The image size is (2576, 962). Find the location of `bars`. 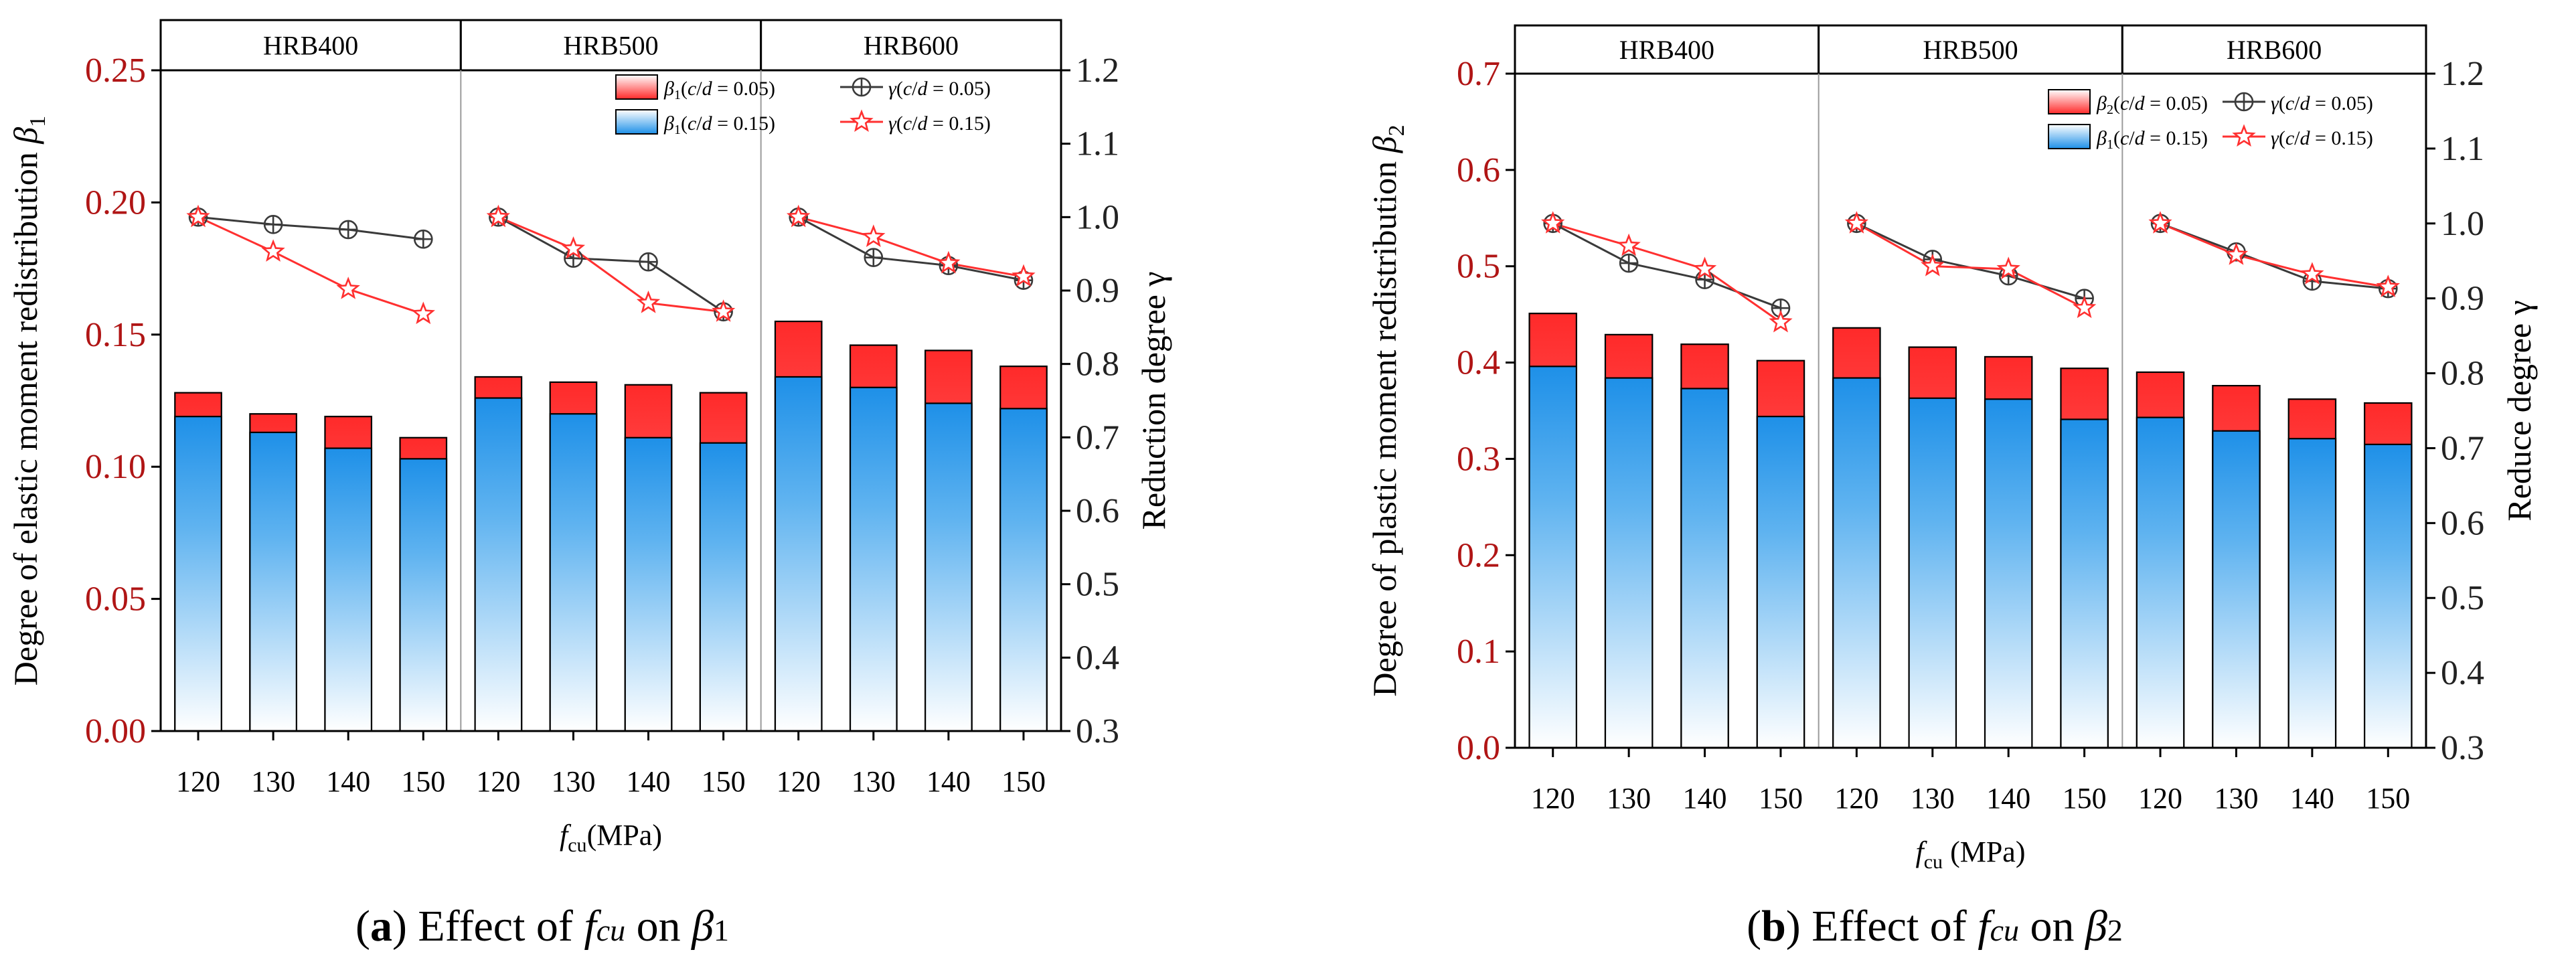

bars is located at coordinates (611, 526).